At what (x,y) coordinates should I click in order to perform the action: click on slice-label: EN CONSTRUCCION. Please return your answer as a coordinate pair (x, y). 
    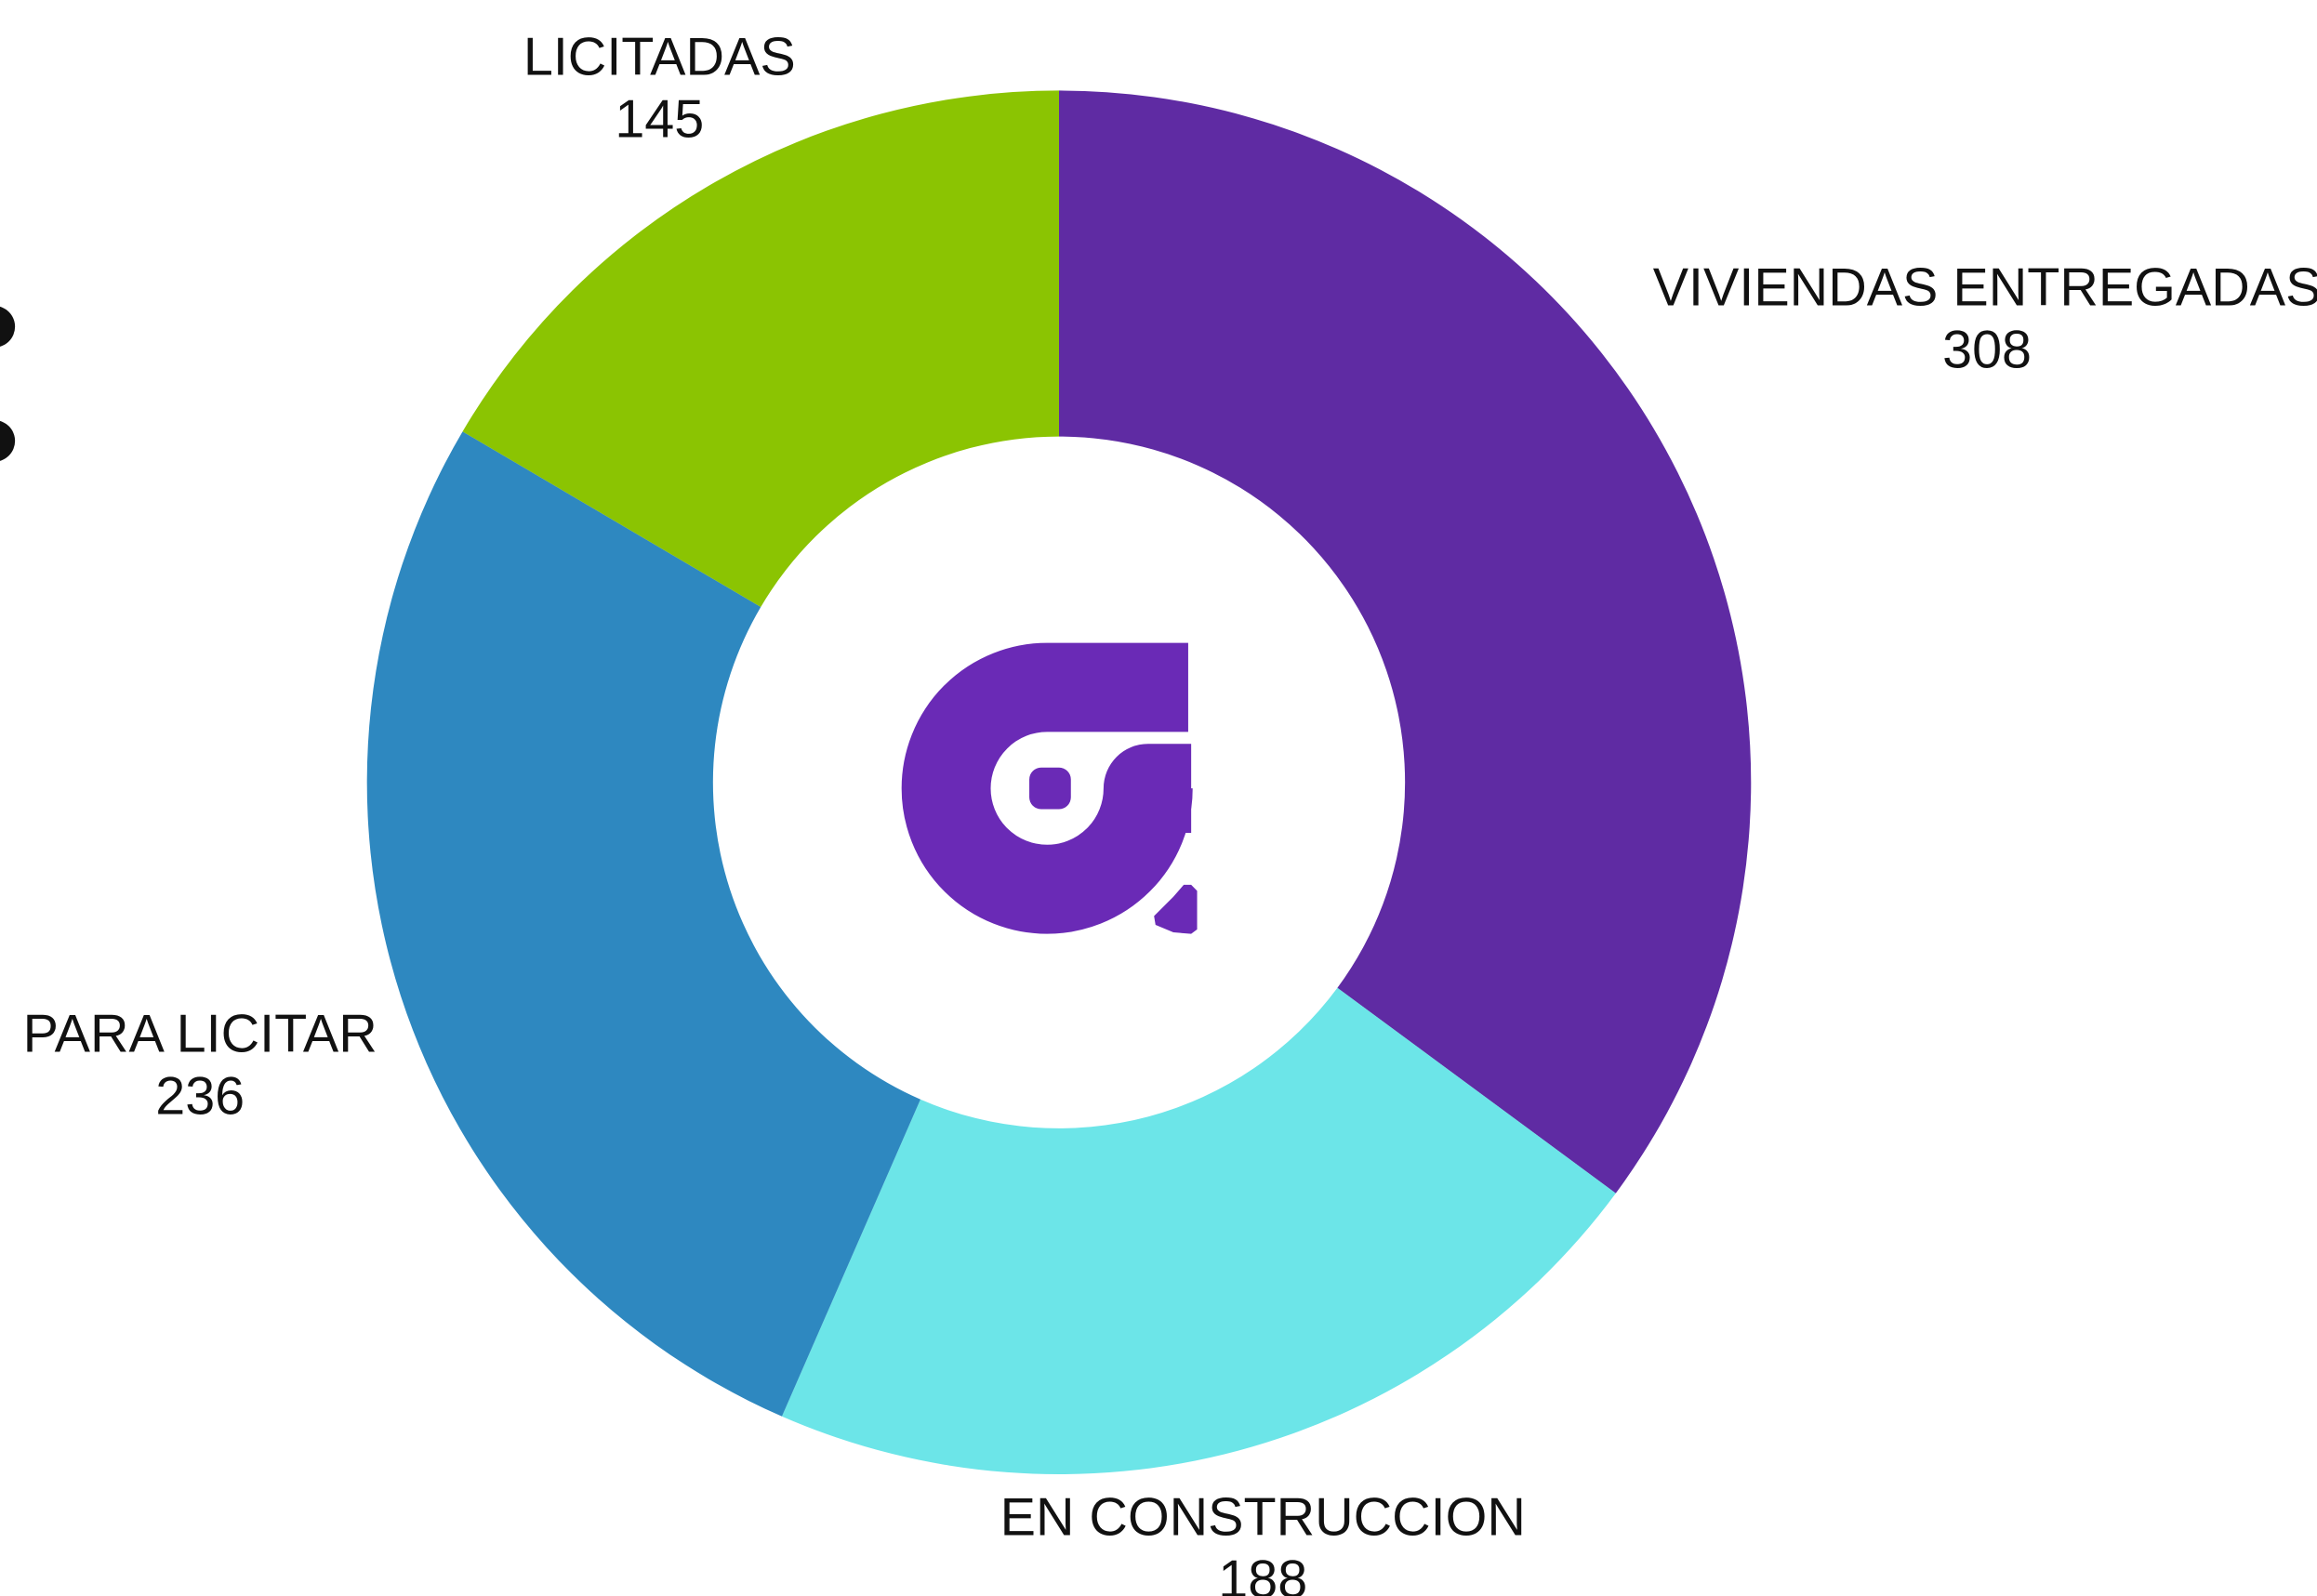
    Looking at the image, I should click on (1263, 1517).